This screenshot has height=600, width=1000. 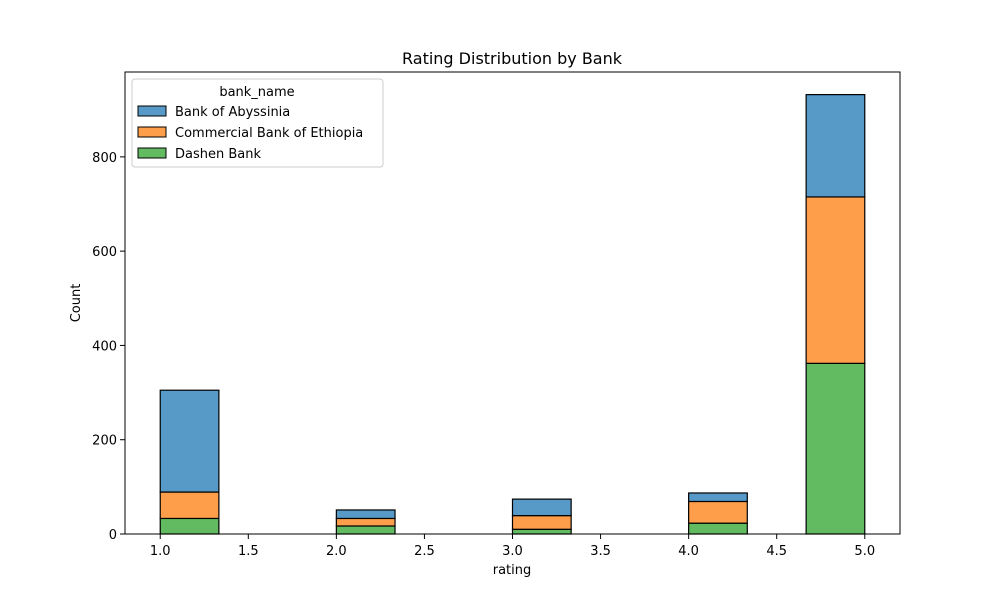 What do you see at coordinates (512, 551) in the screenshot?
I see `x-tick-label: 3.0` at bounding box center [512, 551].